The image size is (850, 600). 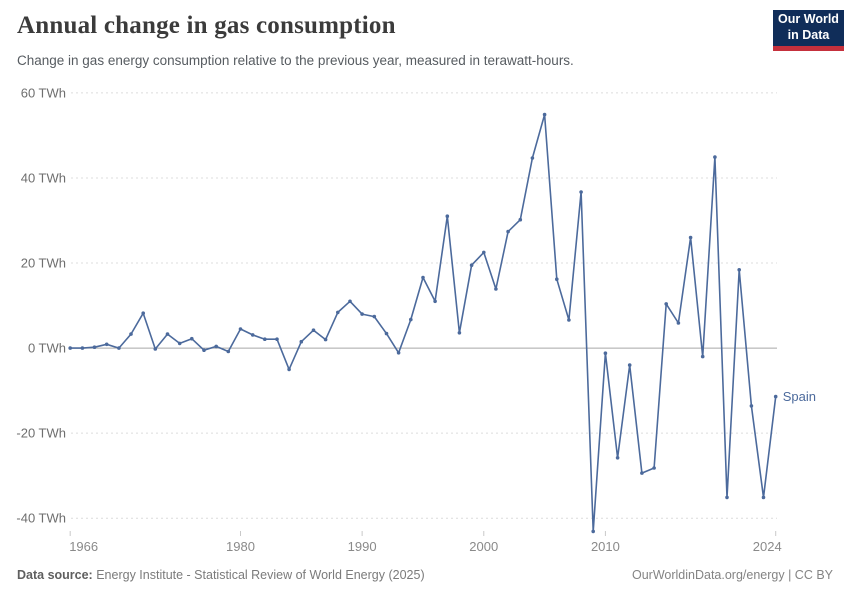 What do you see at coordinates (767, 546) in the screenshot?
I see `x-axis-label: 2024` at bounding box center [767, 546].